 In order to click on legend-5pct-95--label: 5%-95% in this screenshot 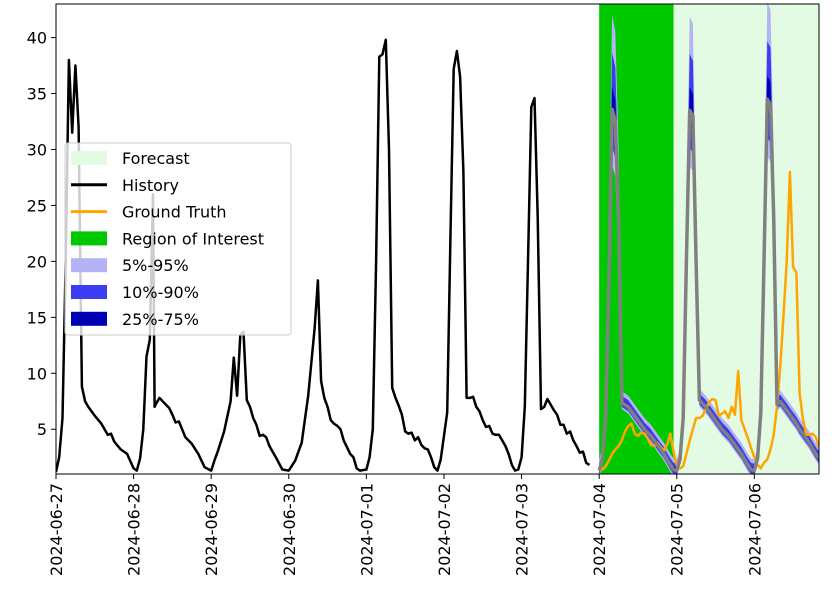, I will do `click(155, 265)`.